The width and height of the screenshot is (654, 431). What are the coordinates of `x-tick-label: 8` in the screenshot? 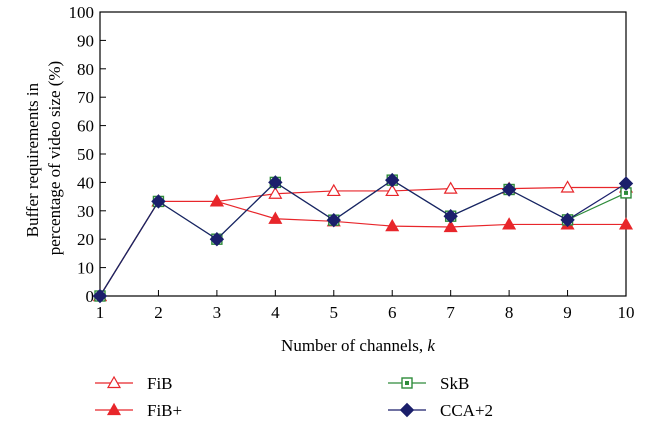 It's located at (509, 312).